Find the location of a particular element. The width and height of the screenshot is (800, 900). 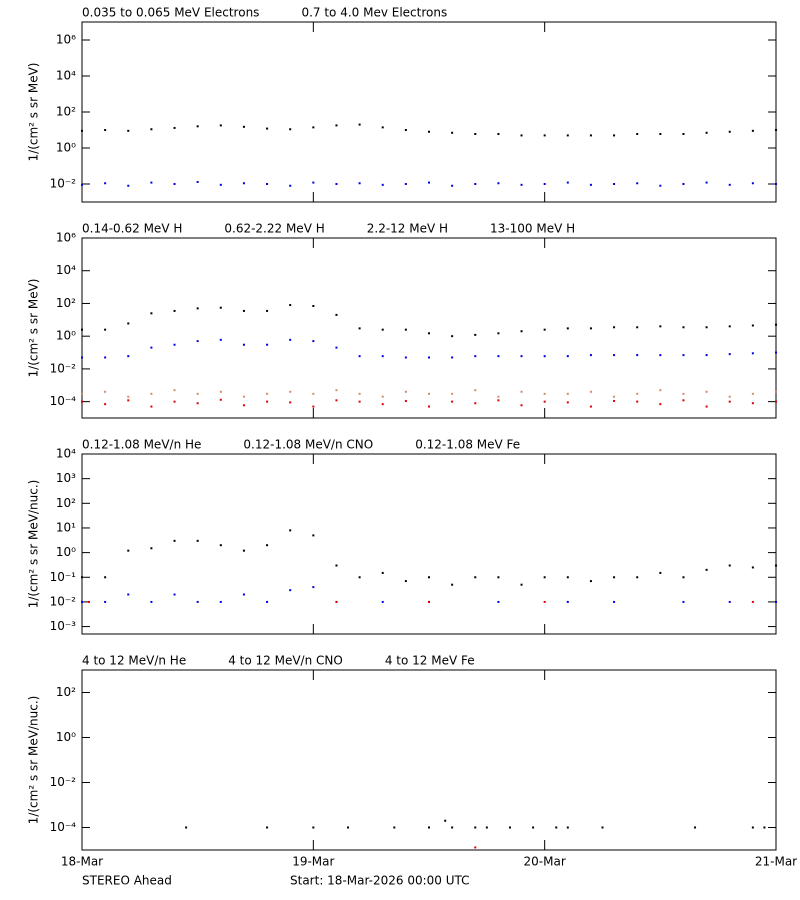

legend-entry: 2.2-12 MeV H is located at coordinates (407, 229).